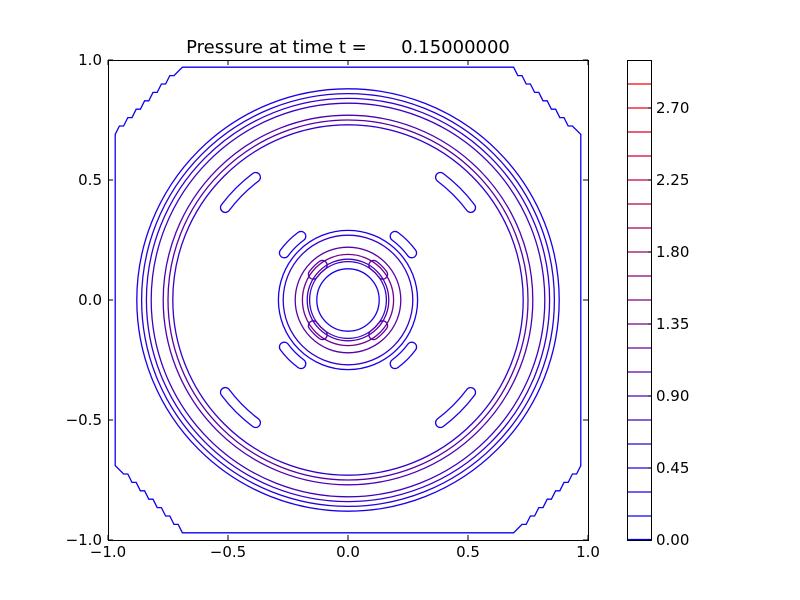 This screenshot has width=800, height=600. I want to click on chart-title: Pressure at time t = 0.15000000, so click(348, 47).